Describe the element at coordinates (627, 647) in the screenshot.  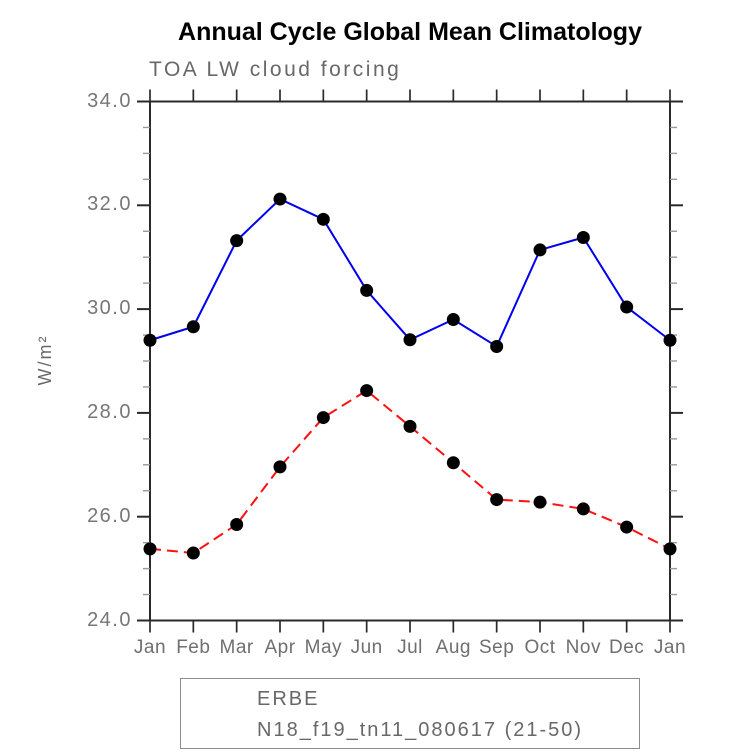
I see `x-tick-label: Dec` at that location.